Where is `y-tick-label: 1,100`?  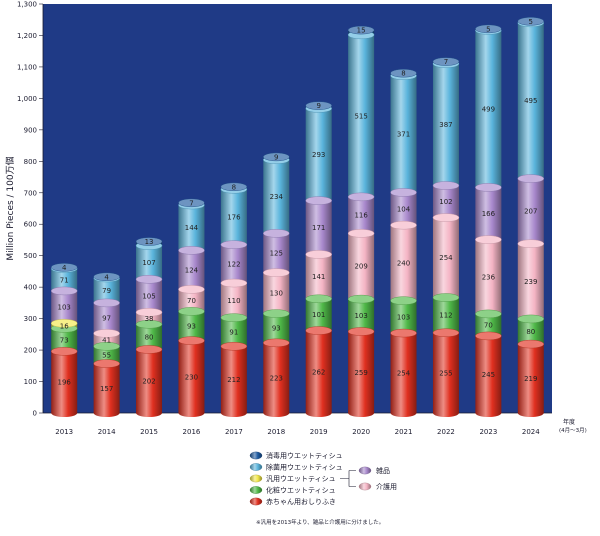 y-tick-label: 1,100 is located at coordinates (27, 67).